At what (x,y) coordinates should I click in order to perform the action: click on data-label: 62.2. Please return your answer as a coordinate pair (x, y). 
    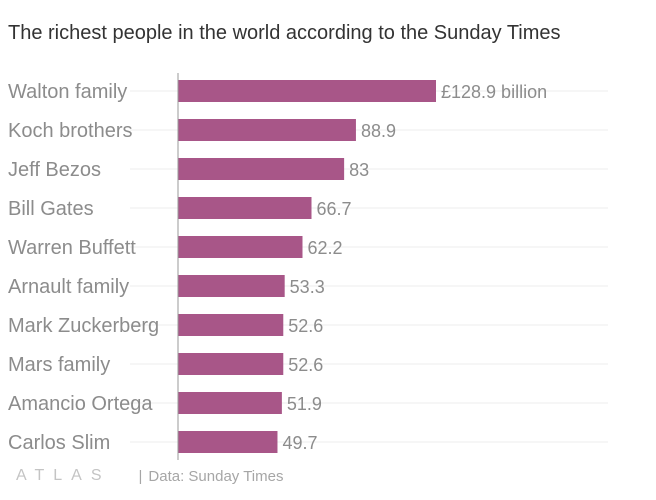
    Looking at the image, I should click on (324, 248).